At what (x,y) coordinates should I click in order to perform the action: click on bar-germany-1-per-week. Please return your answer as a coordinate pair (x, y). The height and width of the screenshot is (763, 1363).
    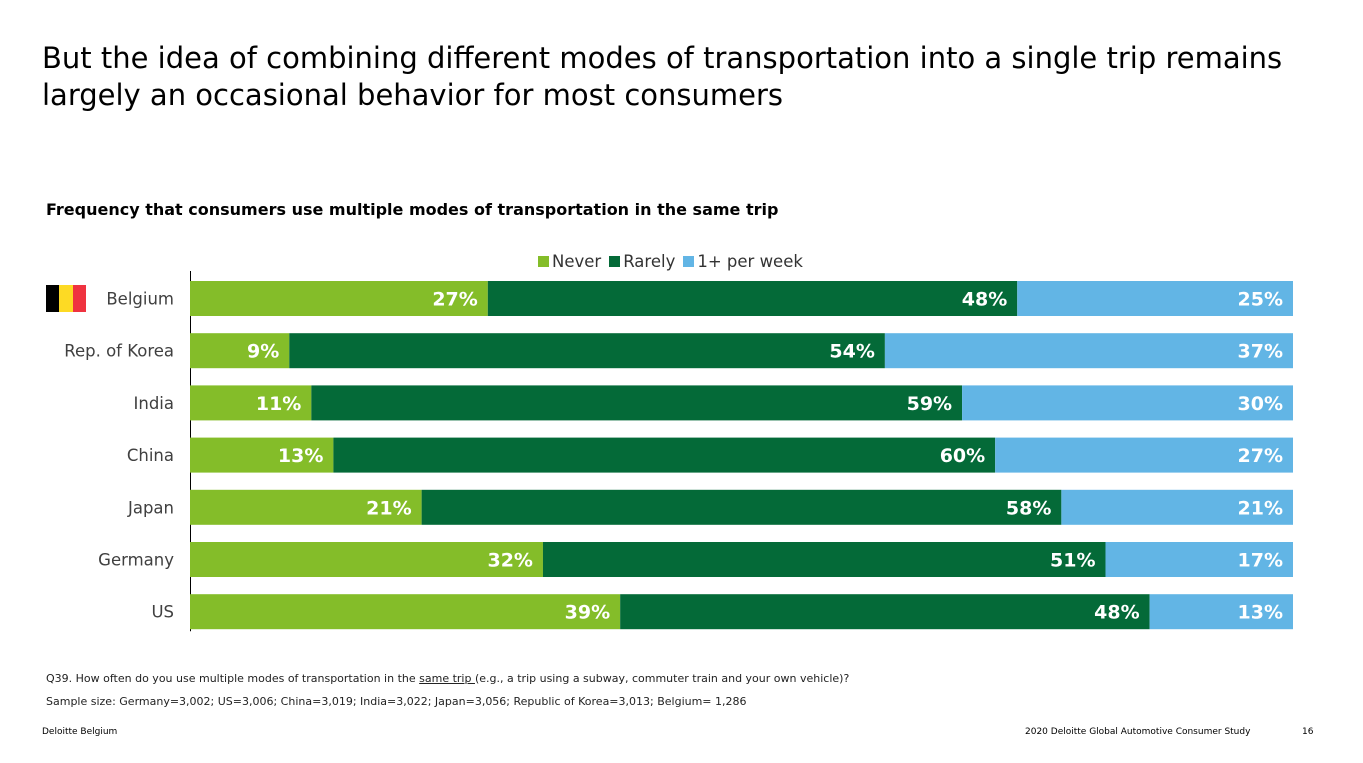
    Looking at the image, I should click on (1199, 559).